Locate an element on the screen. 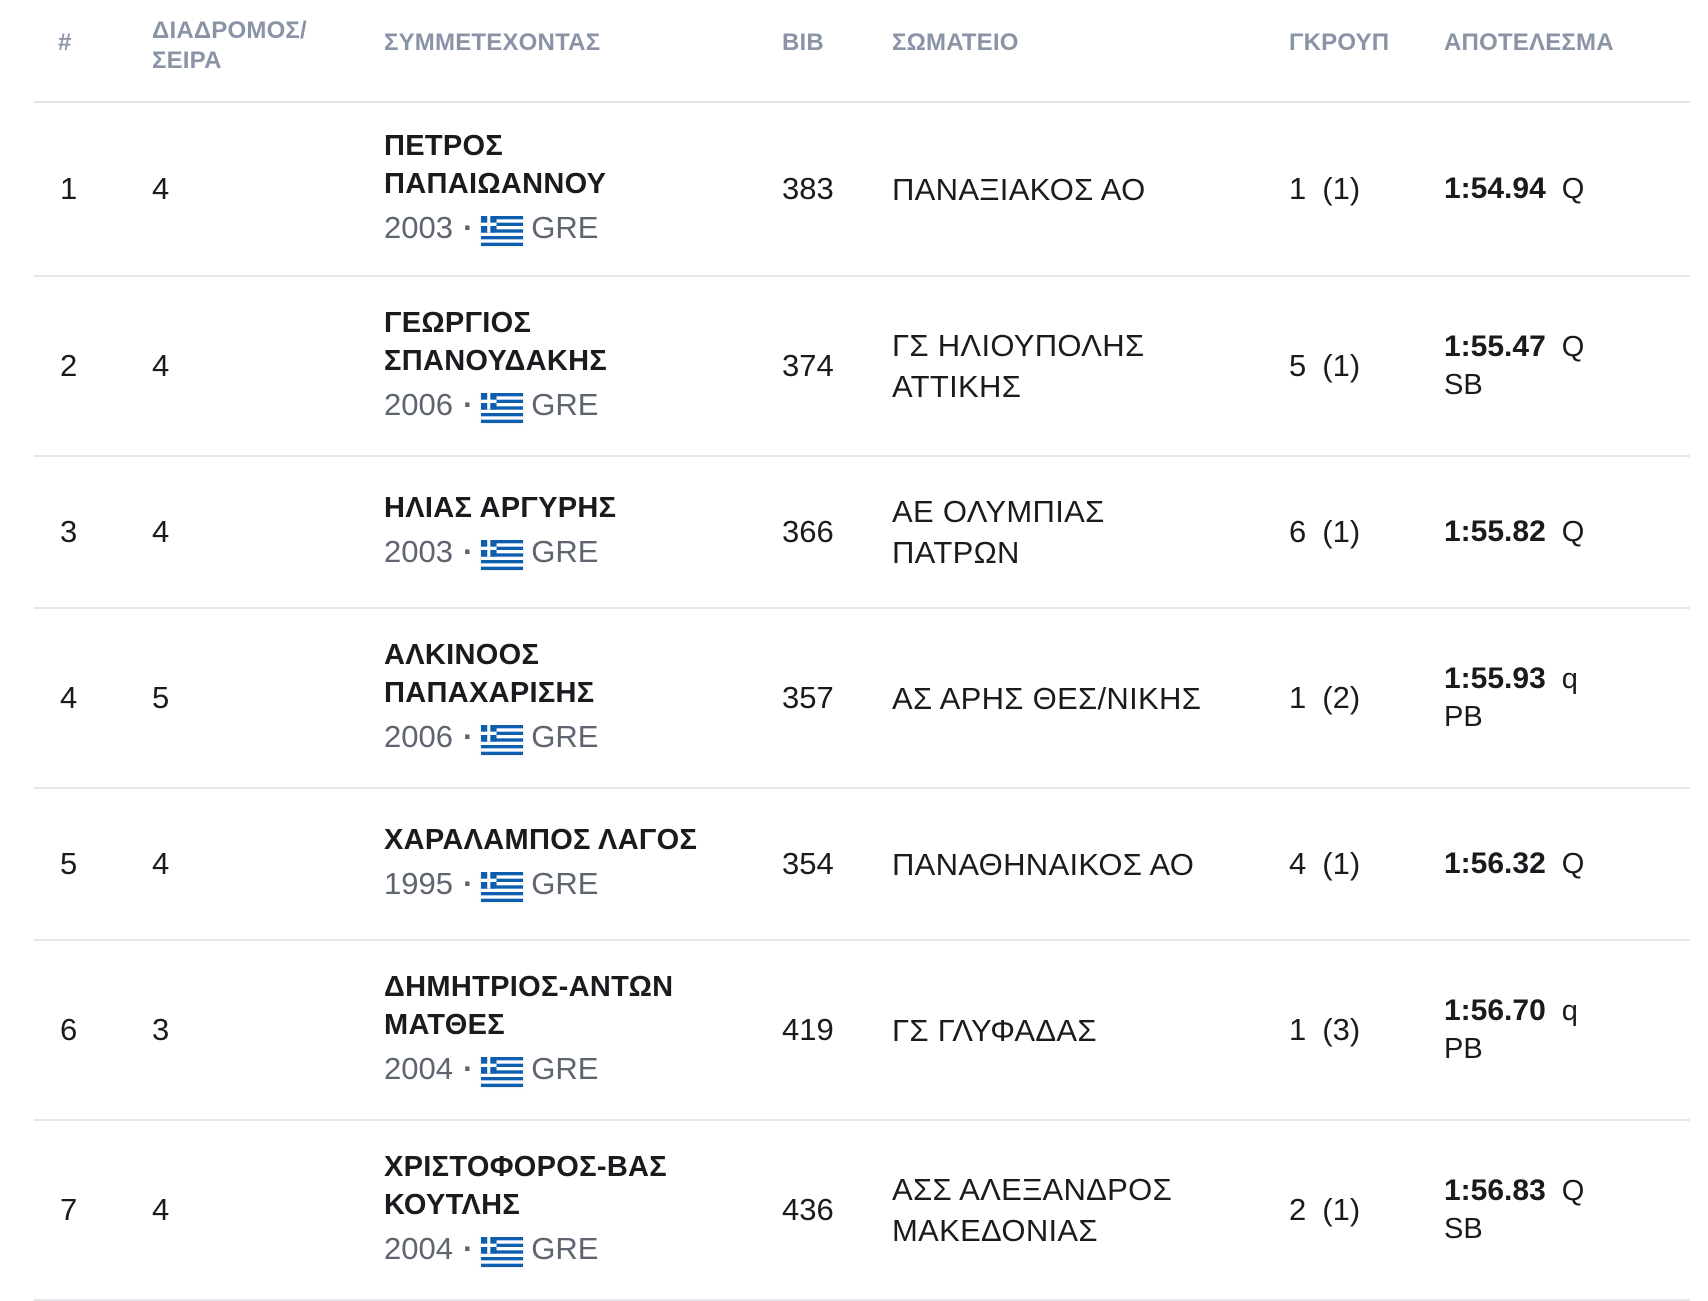  group-cell: 1 (2) is located at coordinates (1324, 698).